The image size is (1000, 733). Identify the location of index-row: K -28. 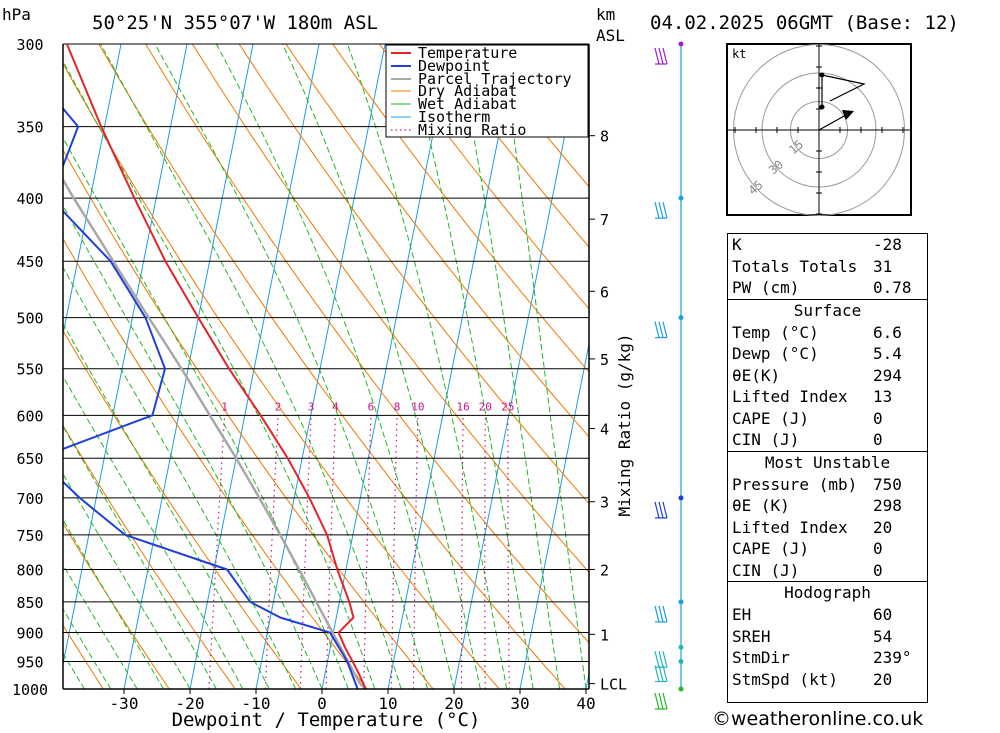
(827, 245).